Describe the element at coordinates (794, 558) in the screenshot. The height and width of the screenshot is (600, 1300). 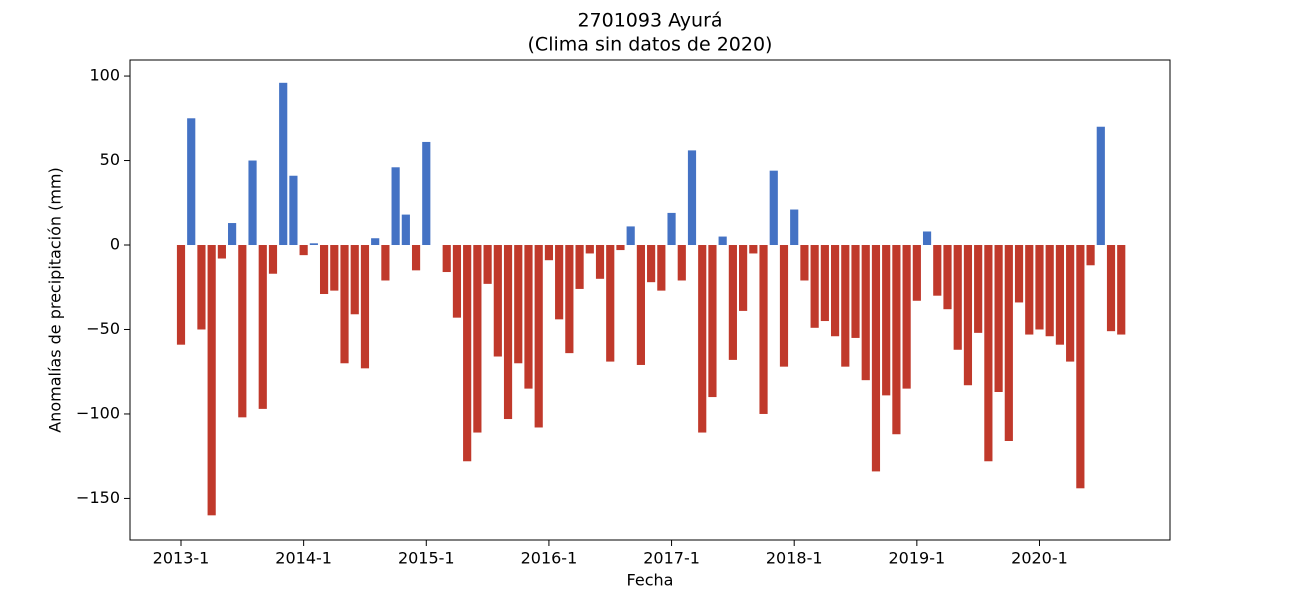
I see `x-tick-label: 2018-1` at that location.